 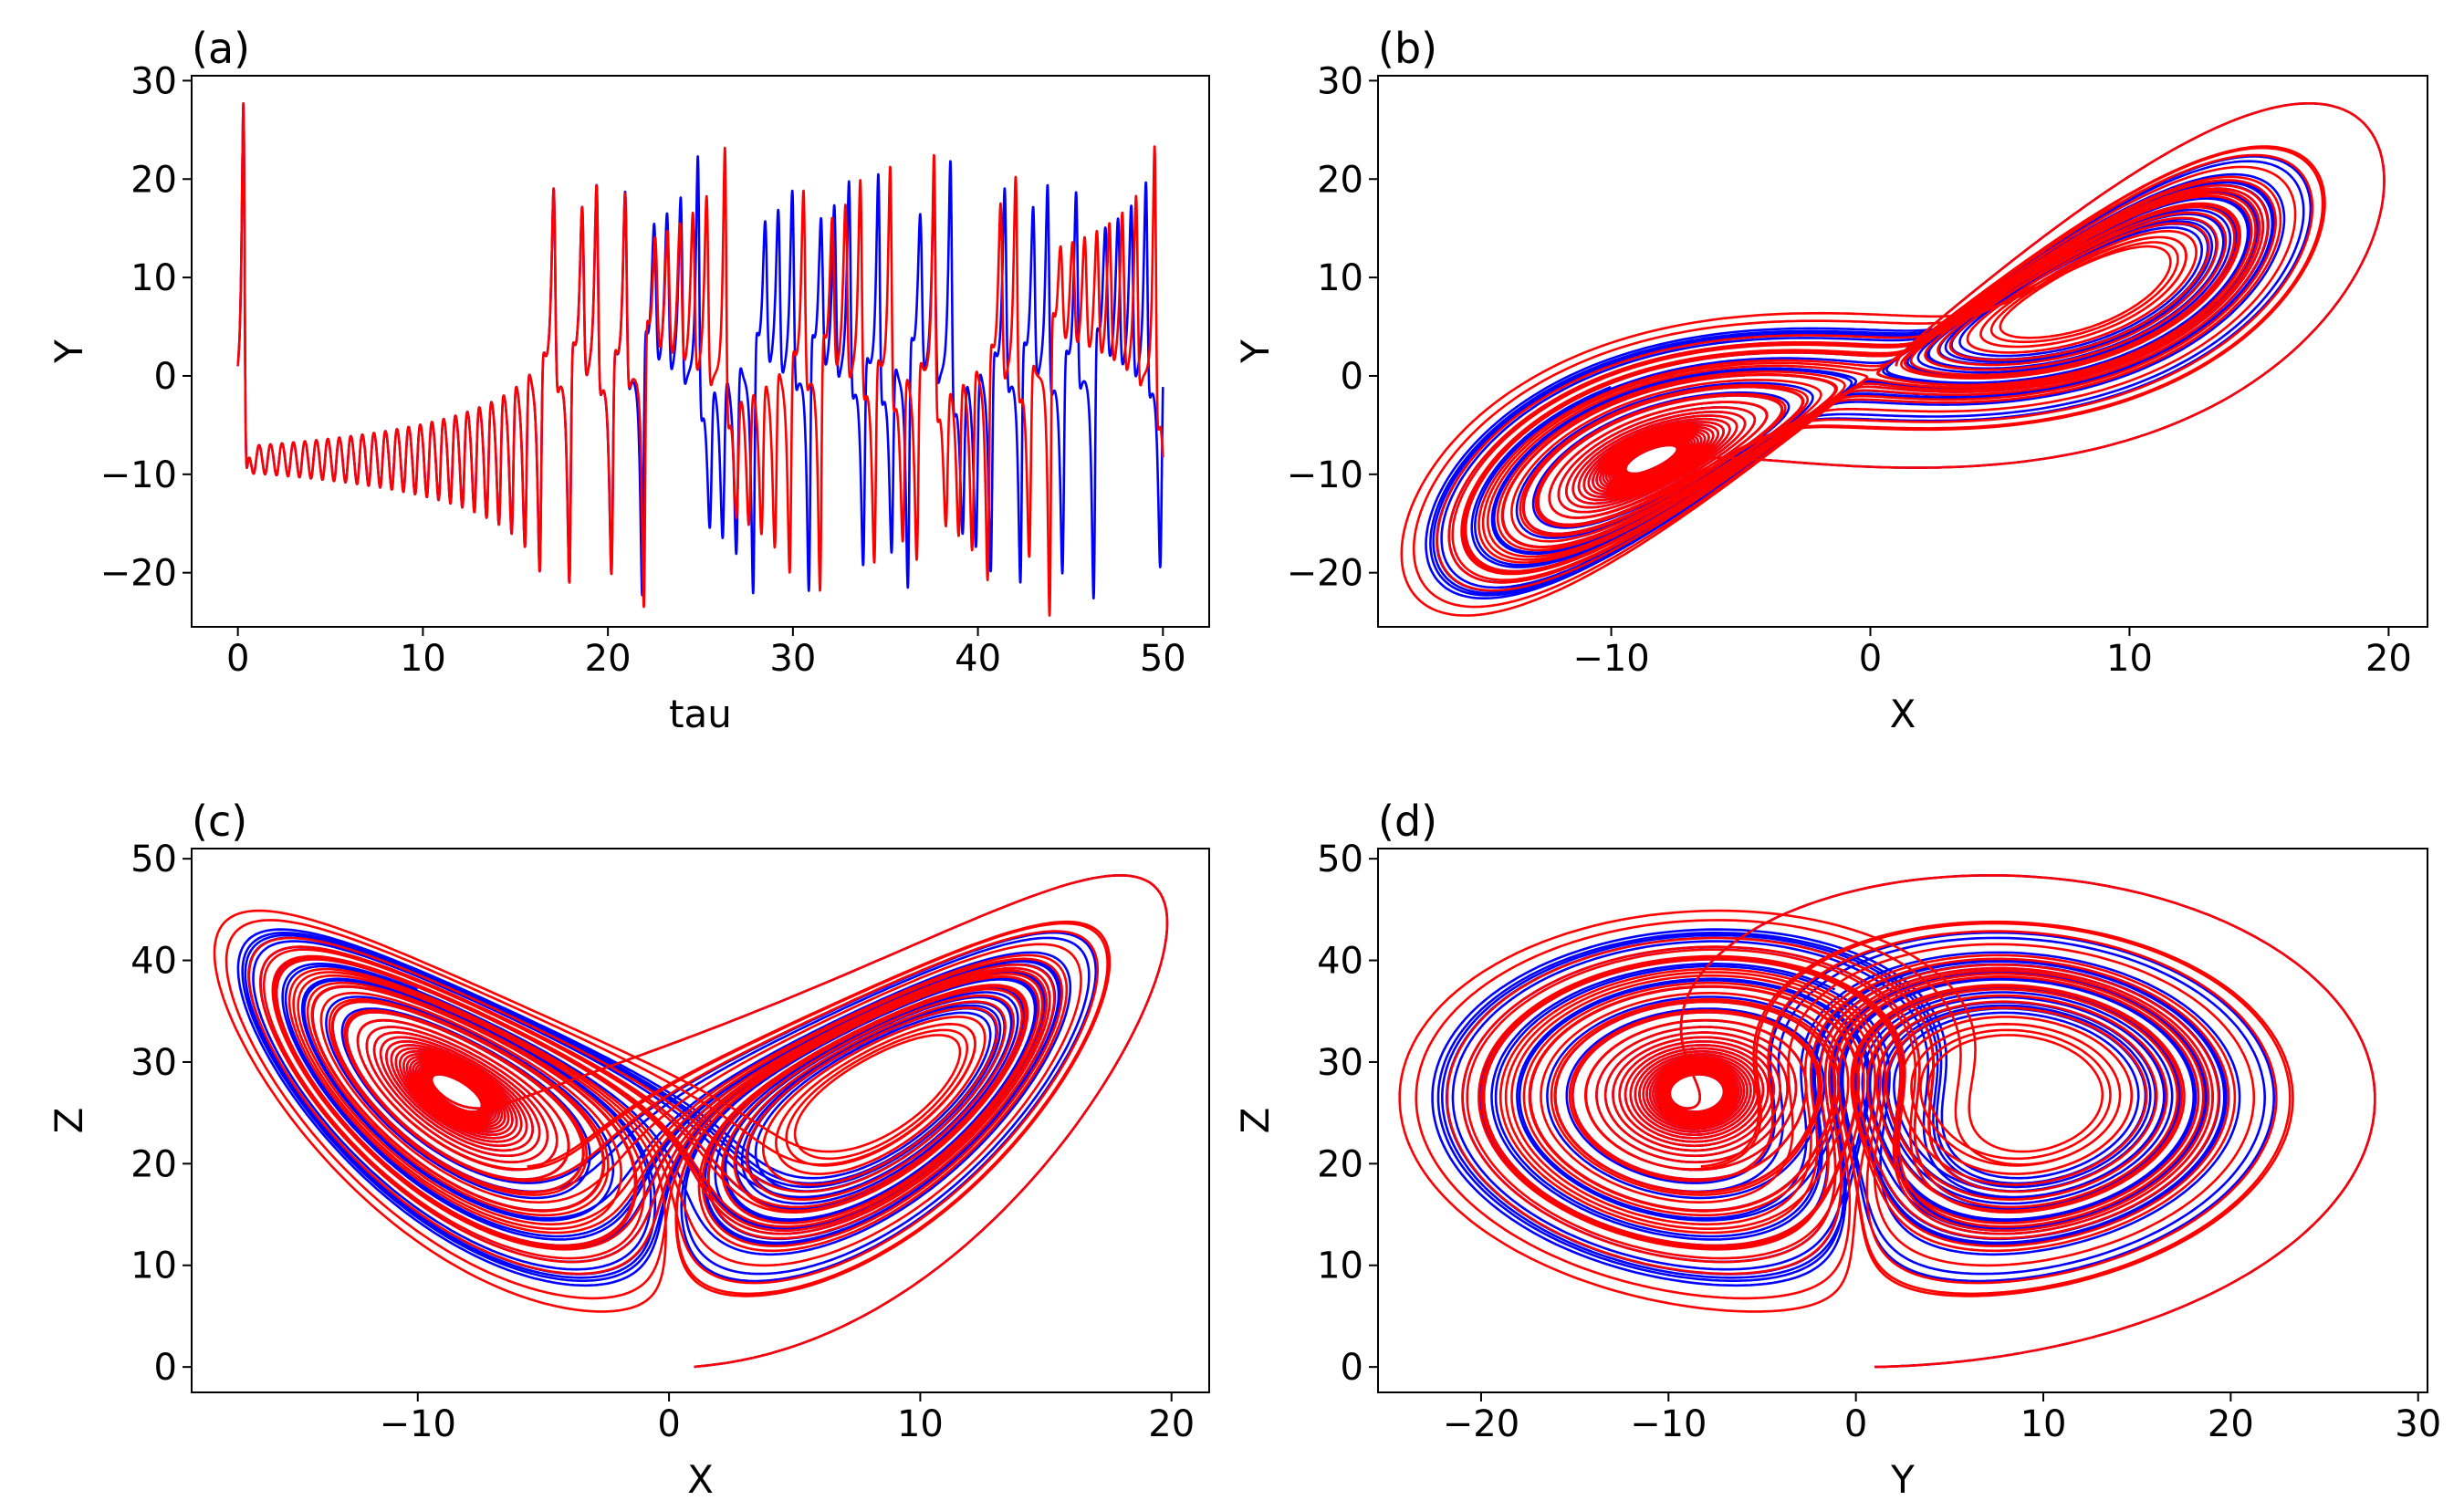 I want to click on panel-label: (b), so click(x=1407, y=48).